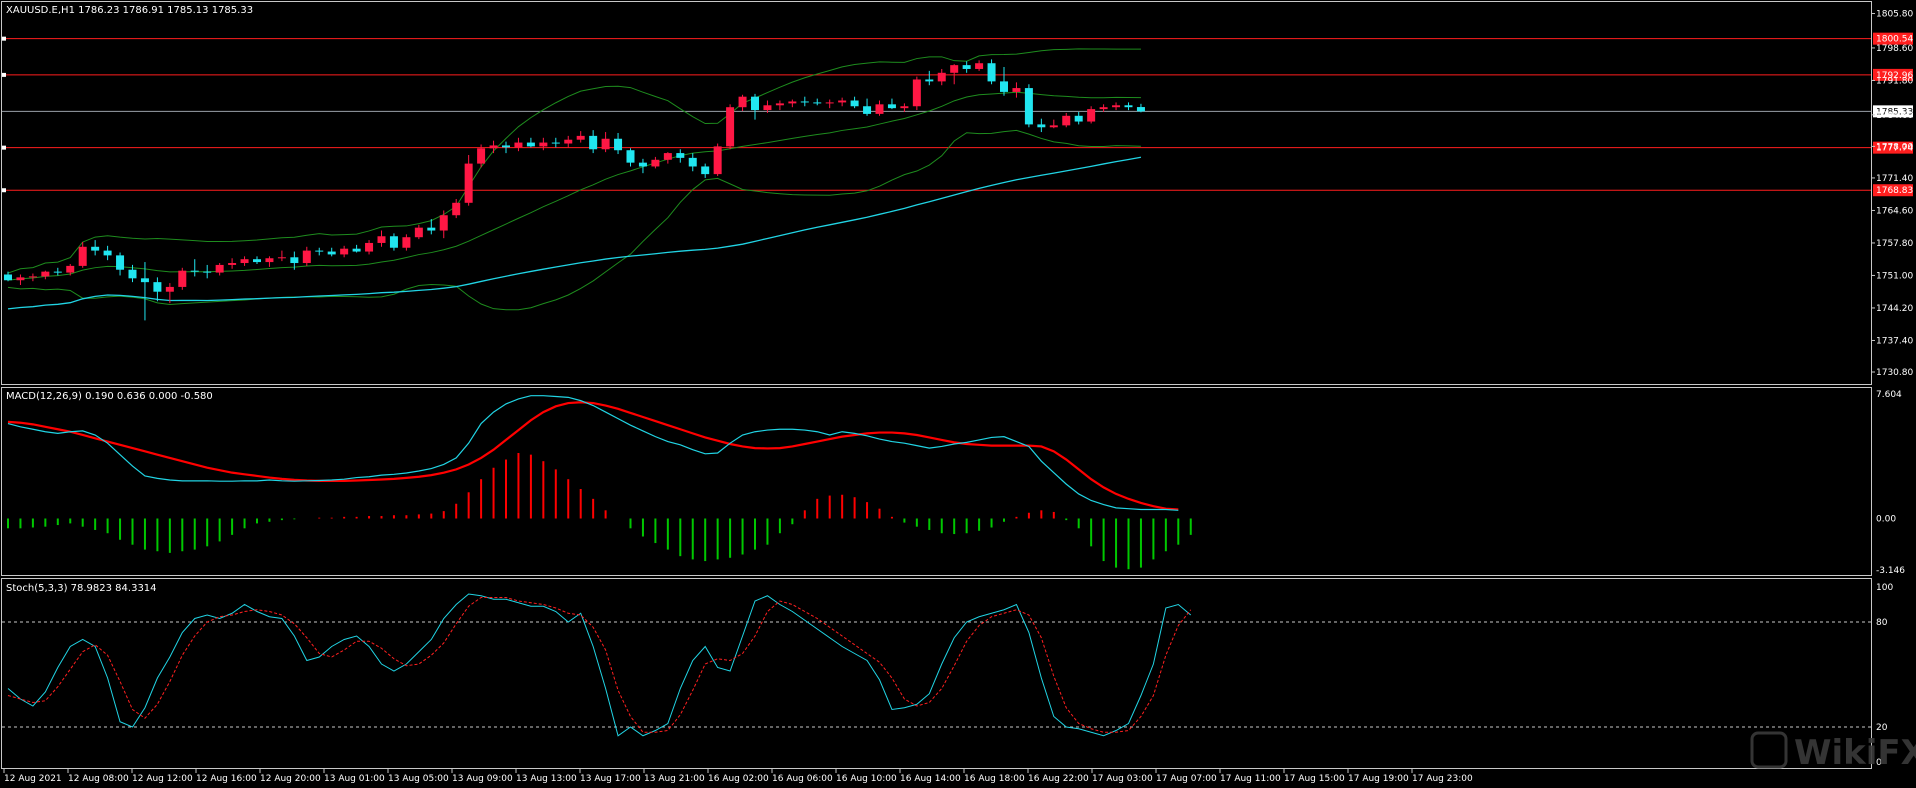  Describe the element at coordinates (574, 233) in the screenshot. I see `moving-average-line` at that location.